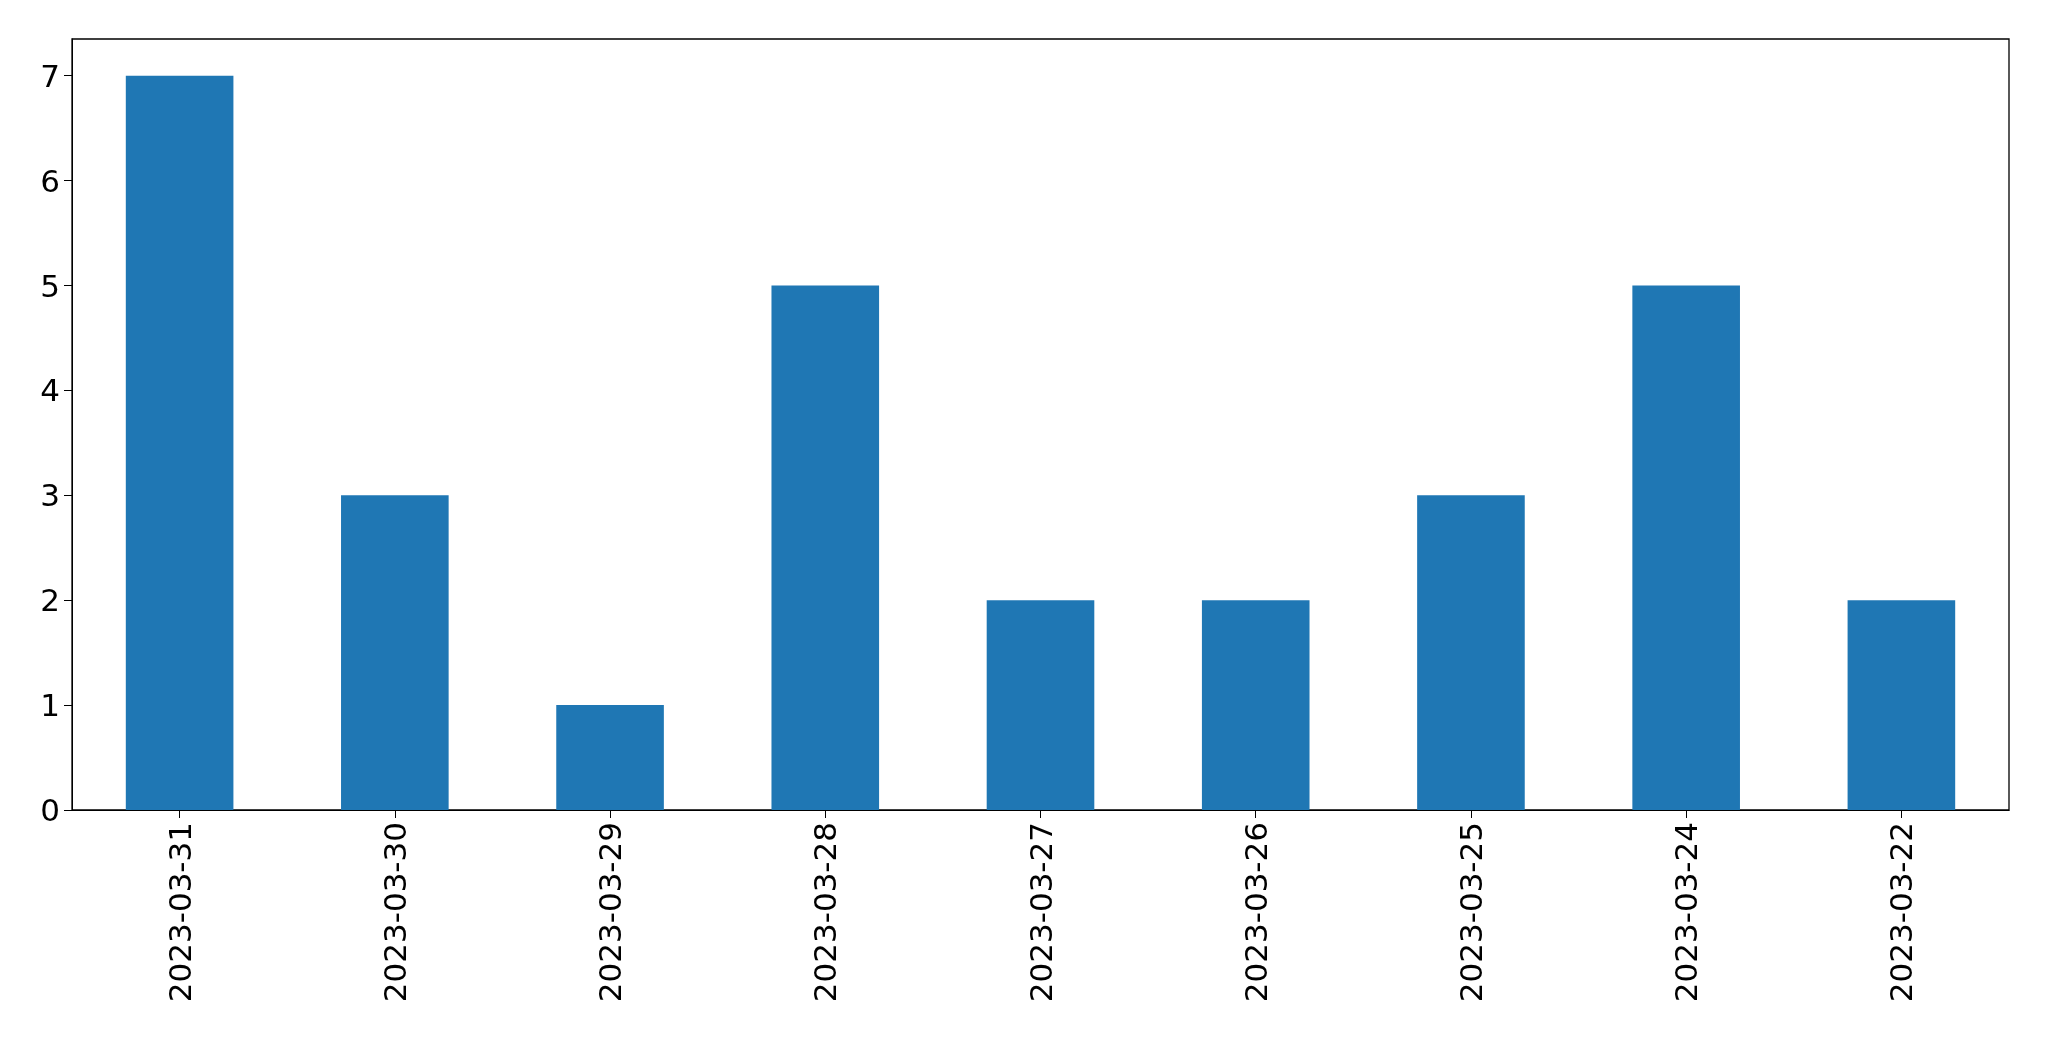  What do you see at coordinates (394, 912) in the screenshot?
I see `x-tick-label: 2023-03-30` at bounding box center [394, 912].